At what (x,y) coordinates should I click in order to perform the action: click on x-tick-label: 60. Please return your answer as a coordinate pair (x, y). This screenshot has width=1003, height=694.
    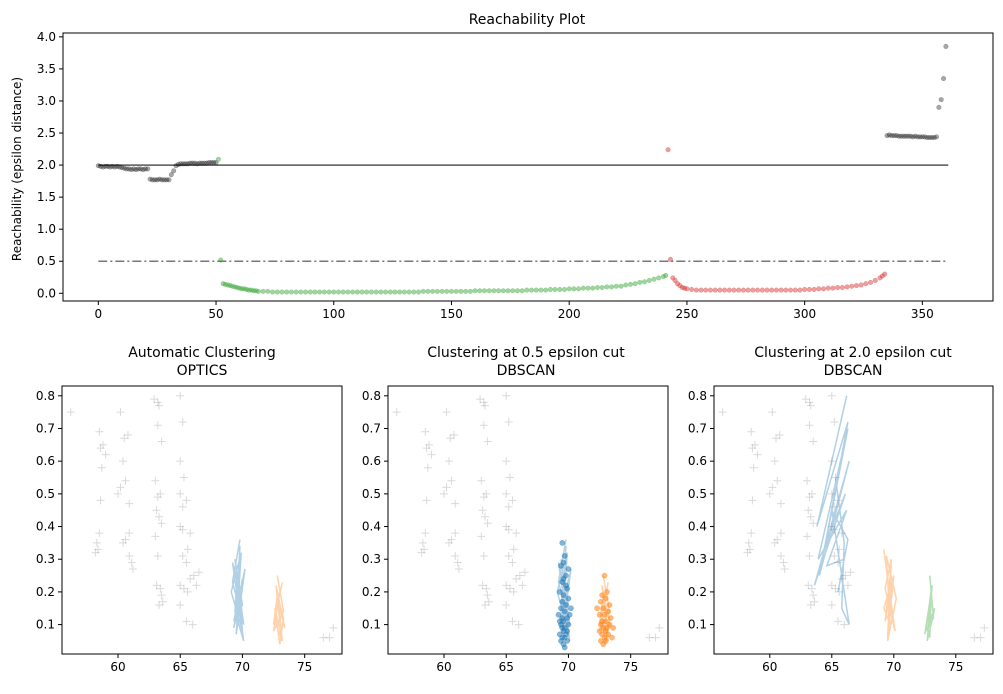
    Looking at the image, I should click on (443, 667).